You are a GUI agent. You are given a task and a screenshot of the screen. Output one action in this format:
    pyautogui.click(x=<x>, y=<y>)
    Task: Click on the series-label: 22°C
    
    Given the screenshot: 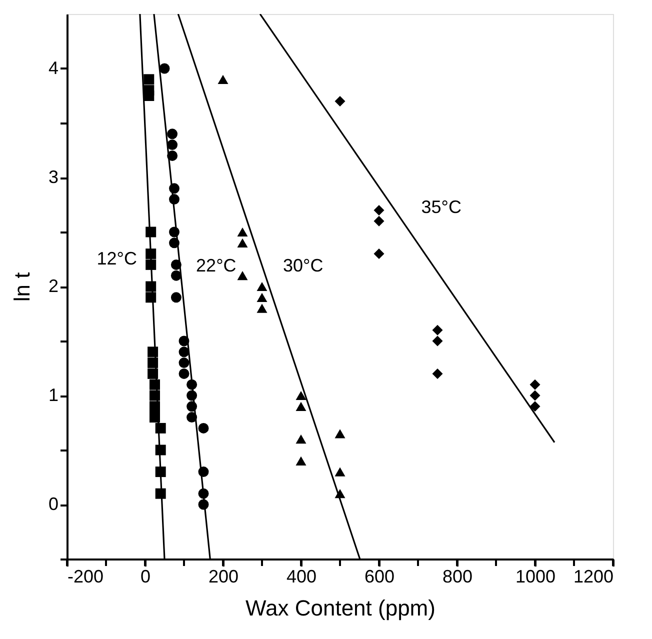 What is the action you would take?
    pyautogui.click(x=216, y=266)
    